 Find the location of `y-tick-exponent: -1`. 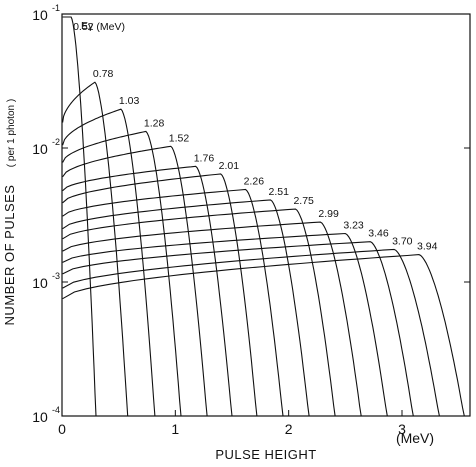

y-tick-exponent: -1 is located at coordinates (56, 8).